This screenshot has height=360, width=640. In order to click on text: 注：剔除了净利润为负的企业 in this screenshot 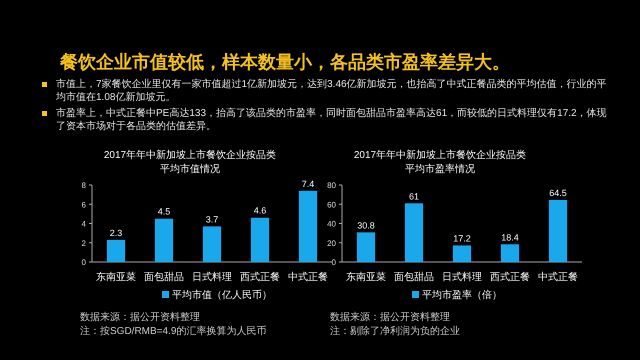, I will do `click(395, 331)`.